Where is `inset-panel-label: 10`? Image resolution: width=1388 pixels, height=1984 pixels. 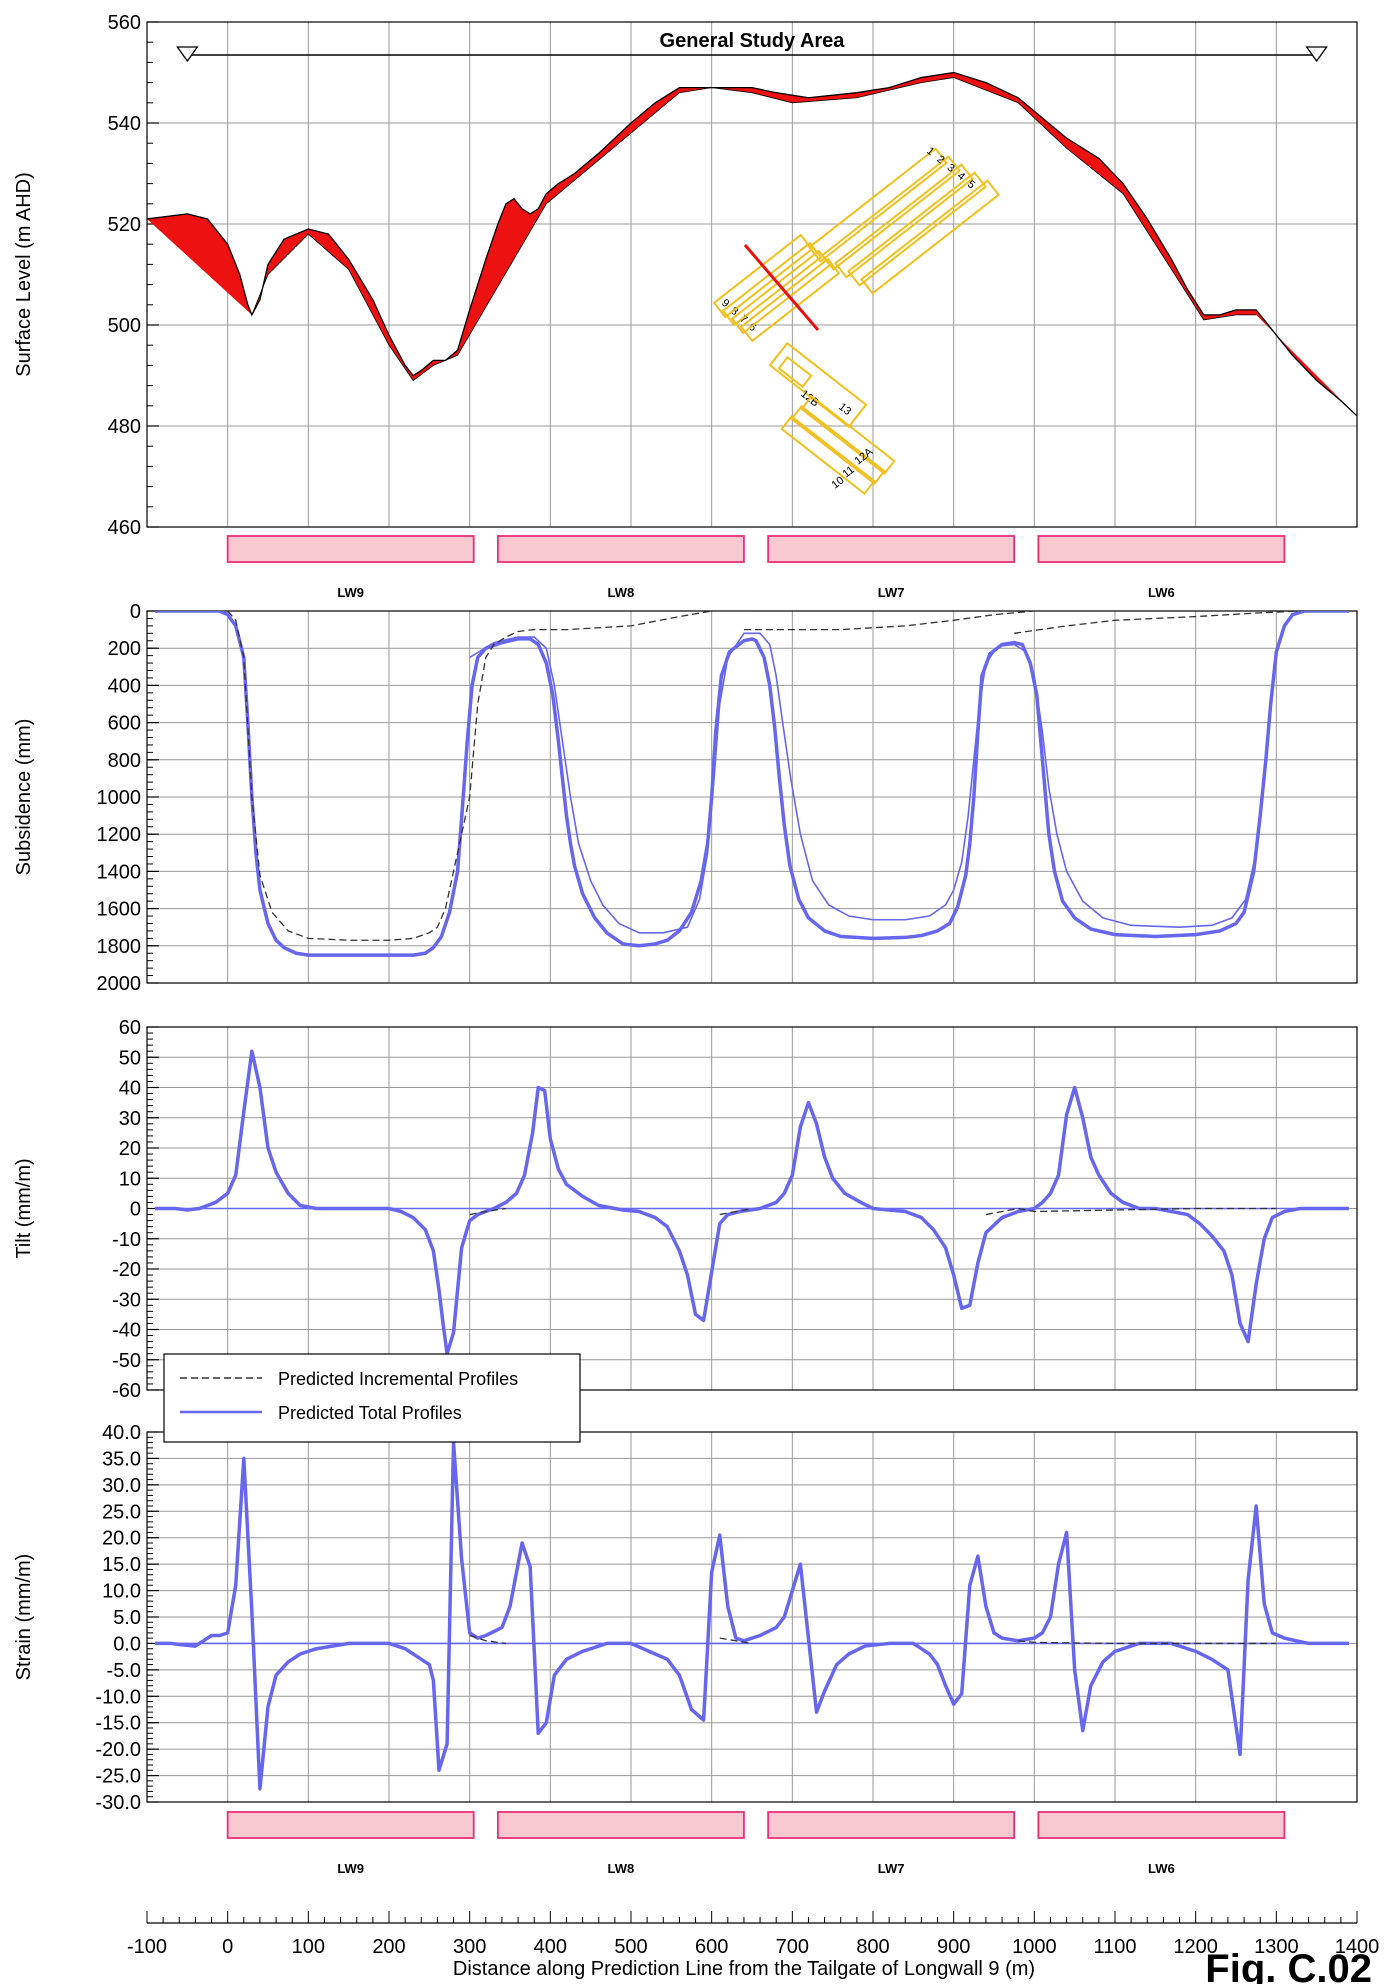 inset-panel-label: 10 is located at coordinates (837, 482).